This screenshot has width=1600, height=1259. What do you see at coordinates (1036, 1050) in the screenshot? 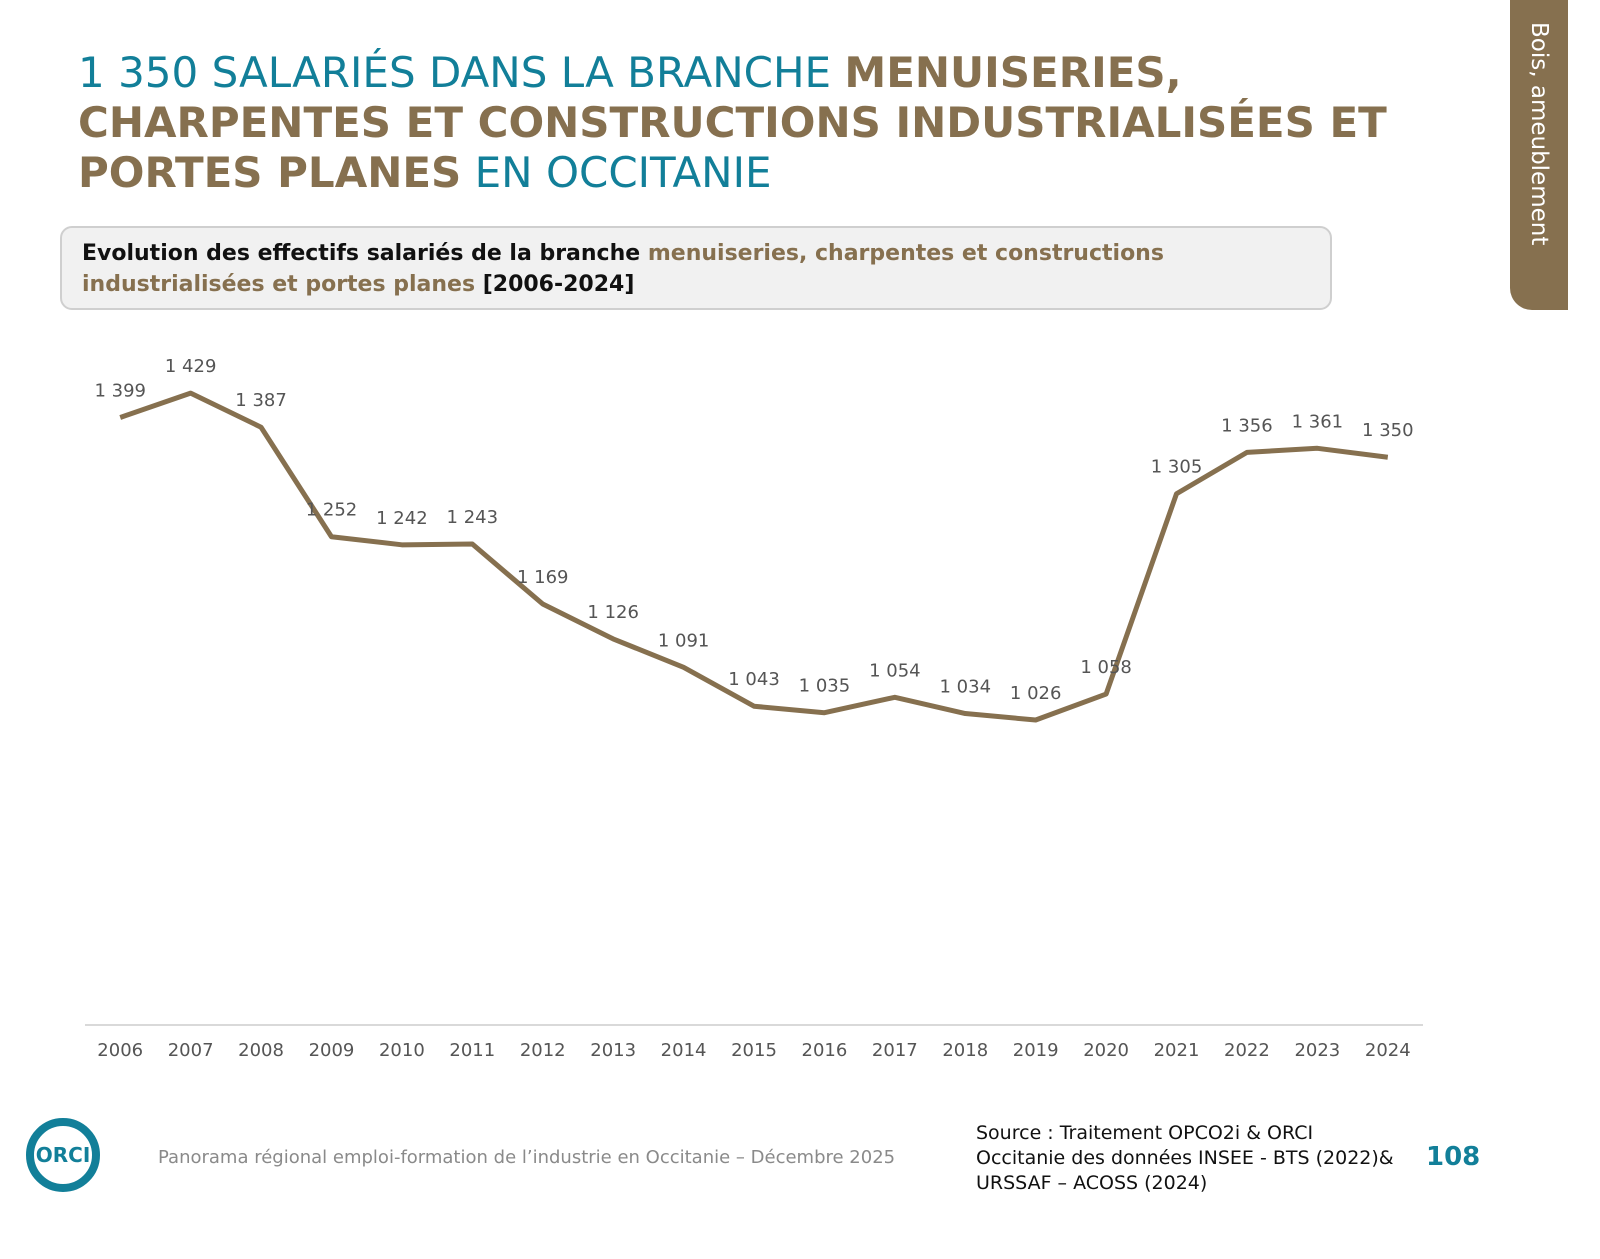
I see `x-tick-label: 2019` at bounding box center [1036, 1050].